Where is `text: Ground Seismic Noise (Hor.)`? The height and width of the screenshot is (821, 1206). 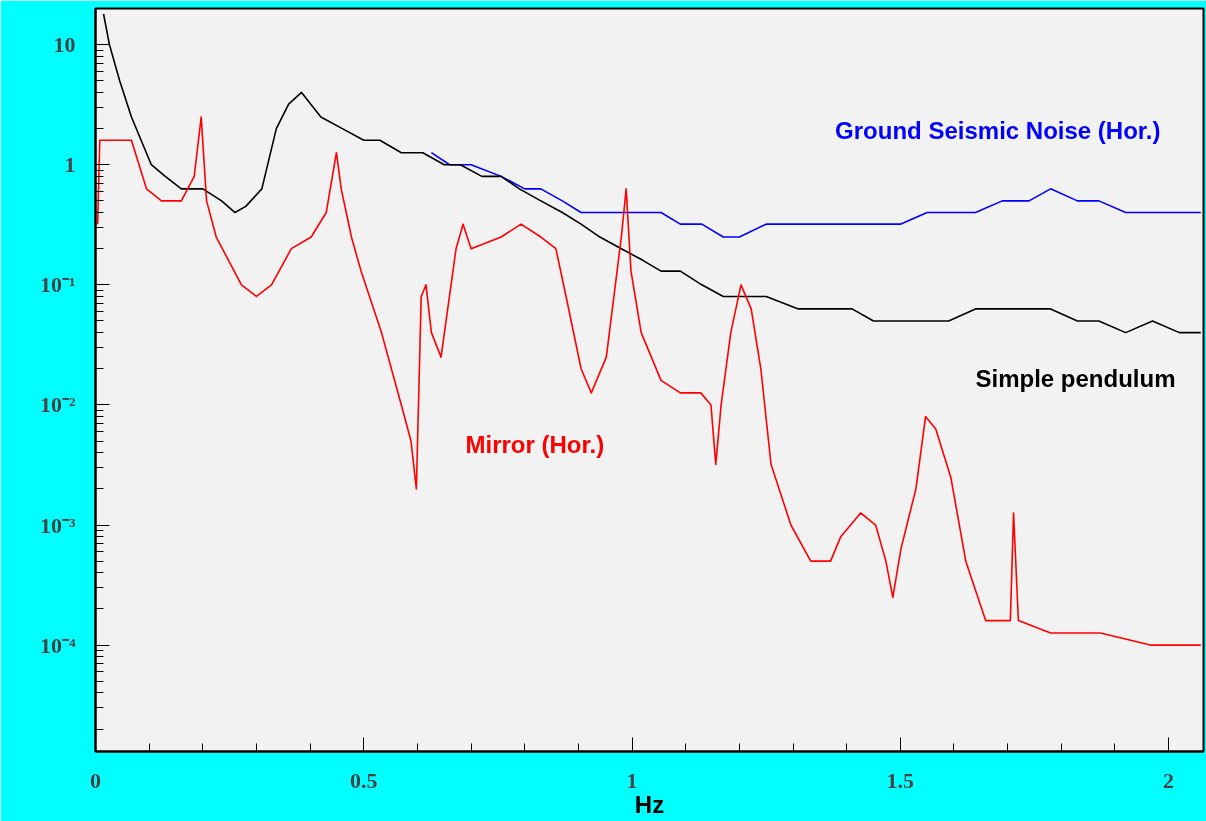 text: Ground Seismic Noise (Hor.) is located at coordinates (998, 130).